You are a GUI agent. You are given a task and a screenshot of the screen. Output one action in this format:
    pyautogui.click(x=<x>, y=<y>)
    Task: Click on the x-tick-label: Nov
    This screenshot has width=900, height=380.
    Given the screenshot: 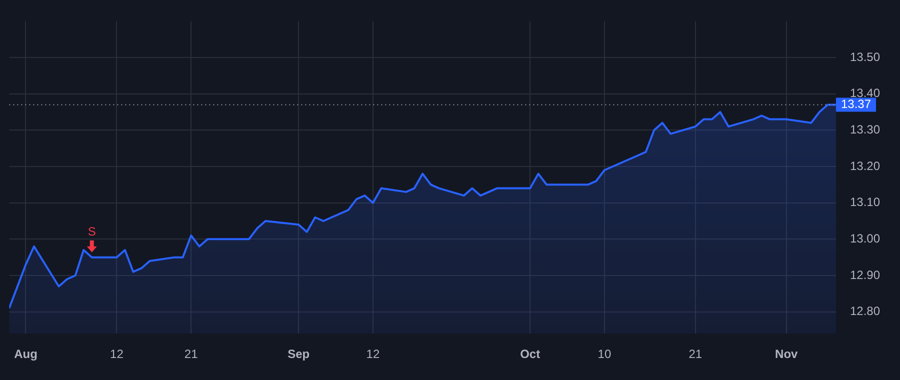 What is the action you would take?
    pyautogui.click(x=786, y=354)
    